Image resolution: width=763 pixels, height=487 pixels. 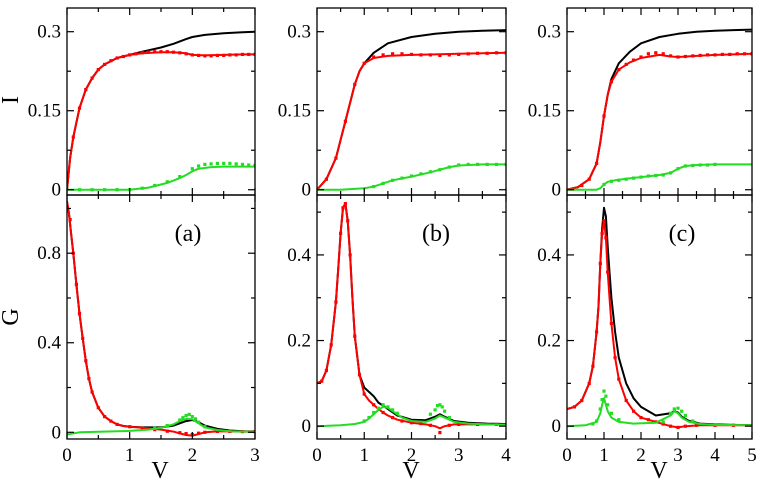 I want to click on x-tick-label: 3, so click(x=255, y=455).